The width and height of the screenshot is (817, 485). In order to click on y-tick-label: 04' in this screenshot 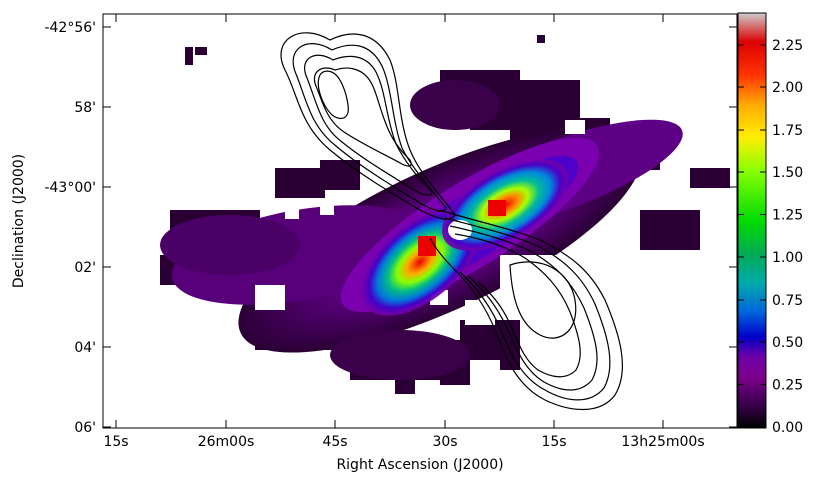, I will do `click(85, 348)`.